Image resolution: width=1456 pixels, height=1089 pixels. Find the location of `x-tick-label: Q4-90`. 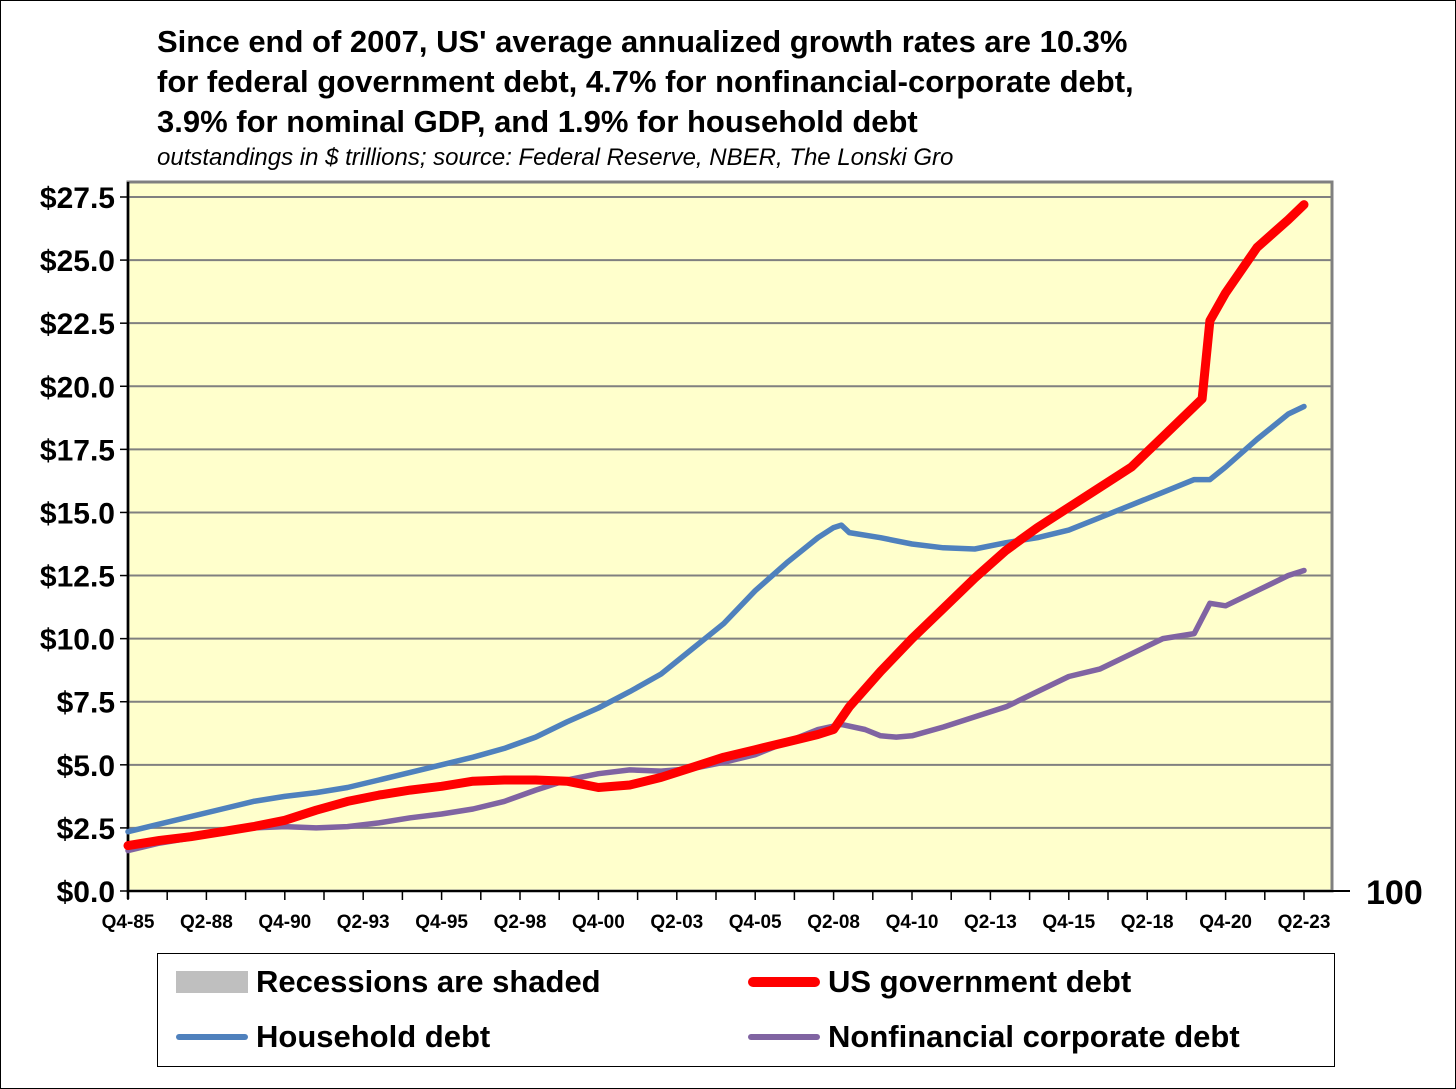

x-tick-label: Q4-90 is located at coordinates (284, 922).